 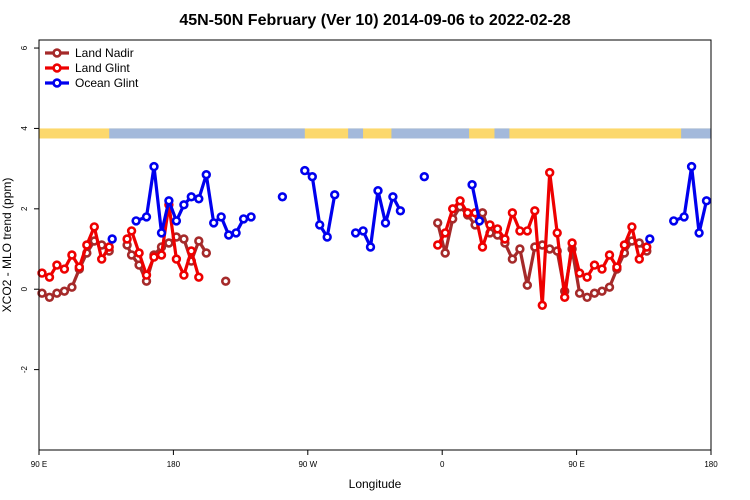 I want to click on y-tick-label: 4, so click(x=24, y=128).